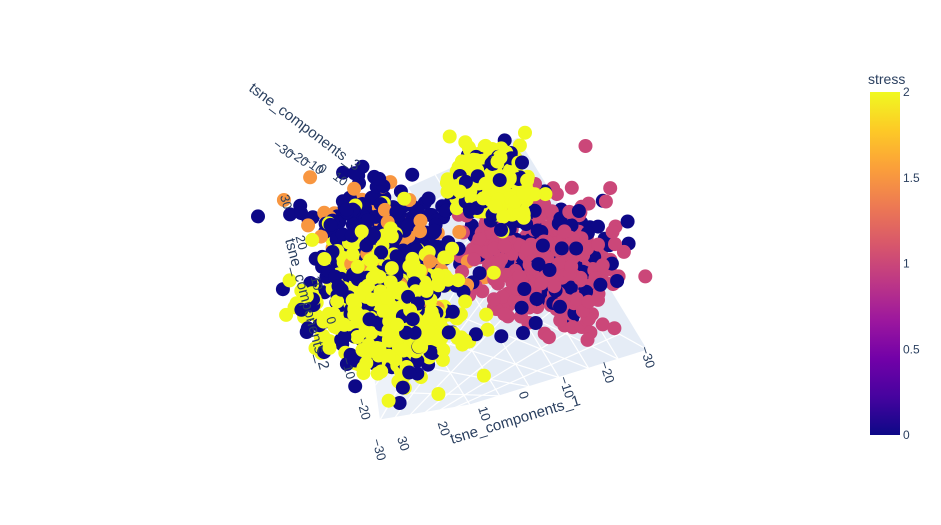 This screenshot has height=525, width=941. I want to click on x-axis-ticks: 30 20 10 0 −10 −20 −30, so click(526, 398).